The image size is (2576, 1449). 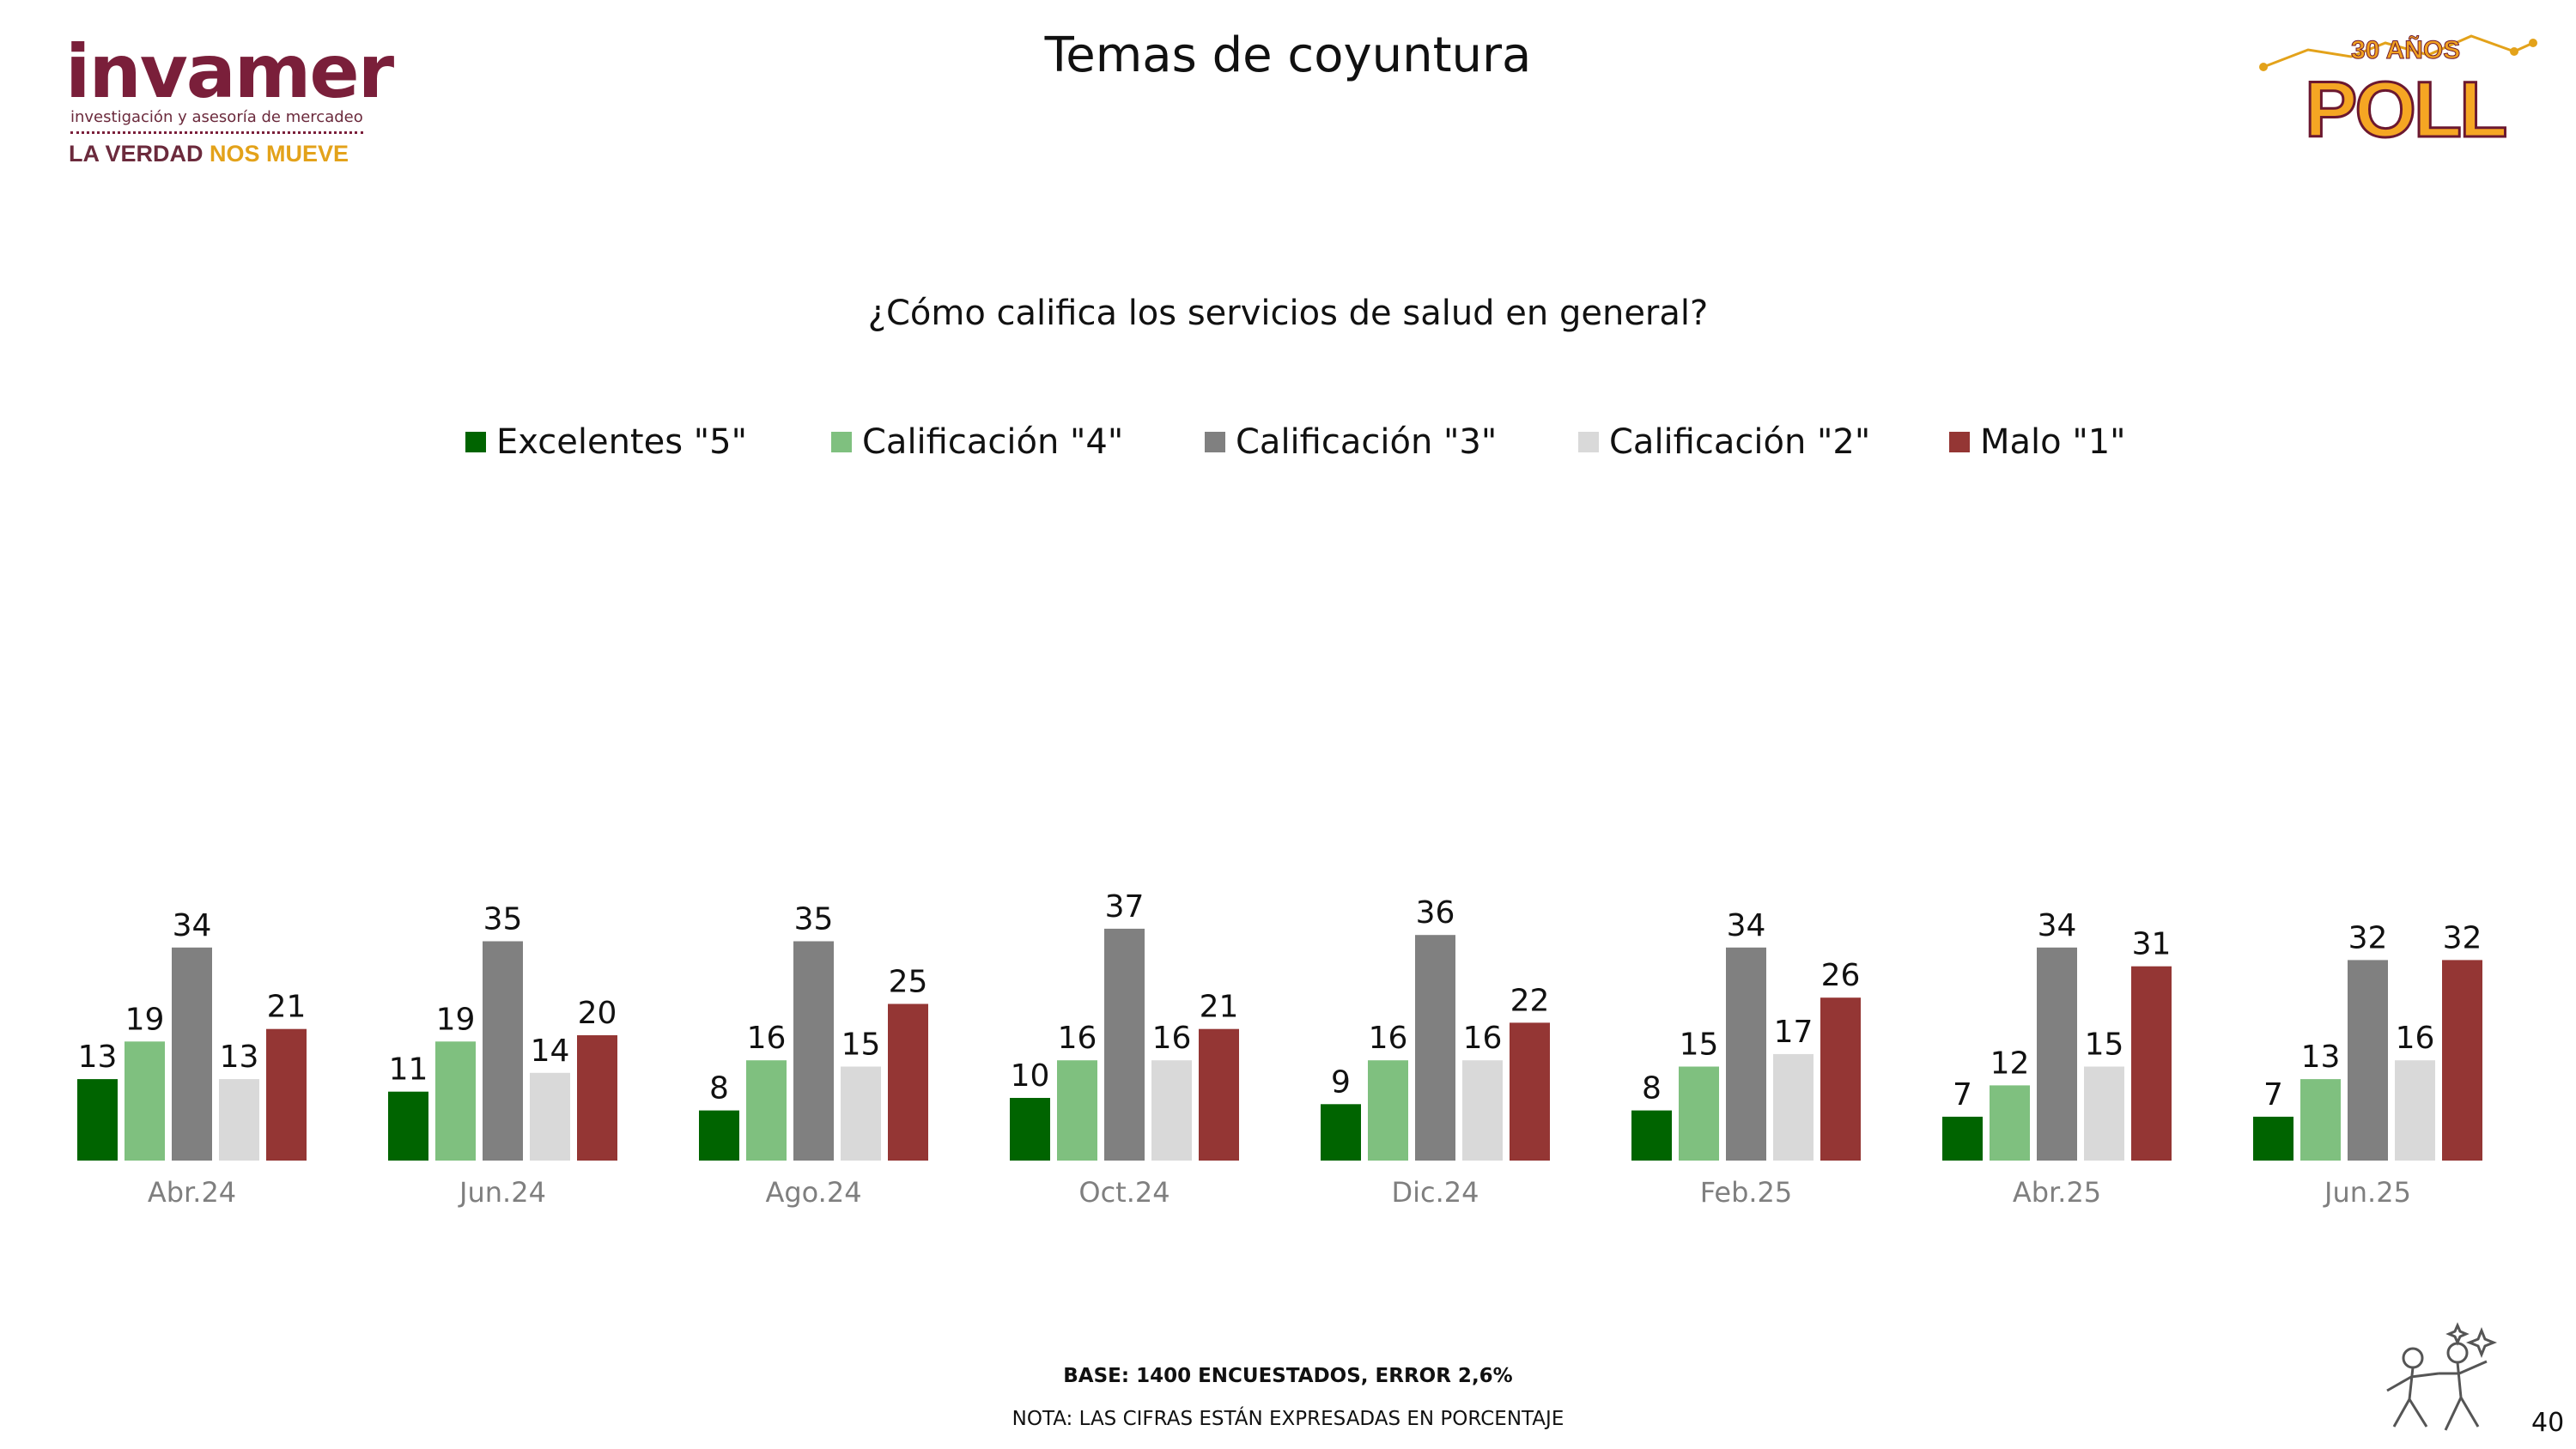 What do you see at coordinates (2405, 110) in the screenshot?
I see `poll-logo-main: POLL` at bounding box center [2405, 110].